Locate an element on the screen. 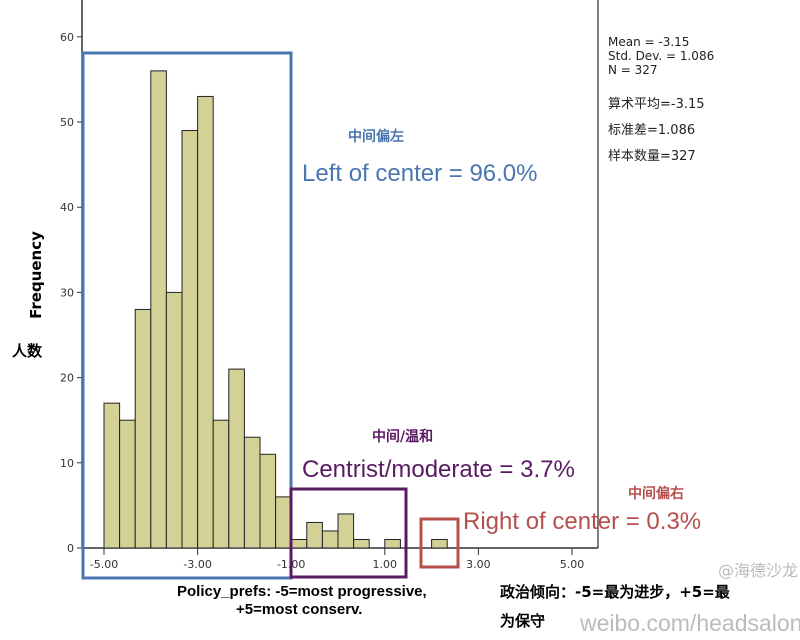  stat-mean: Mean = -3.15 is located at coordinates (649, 42).